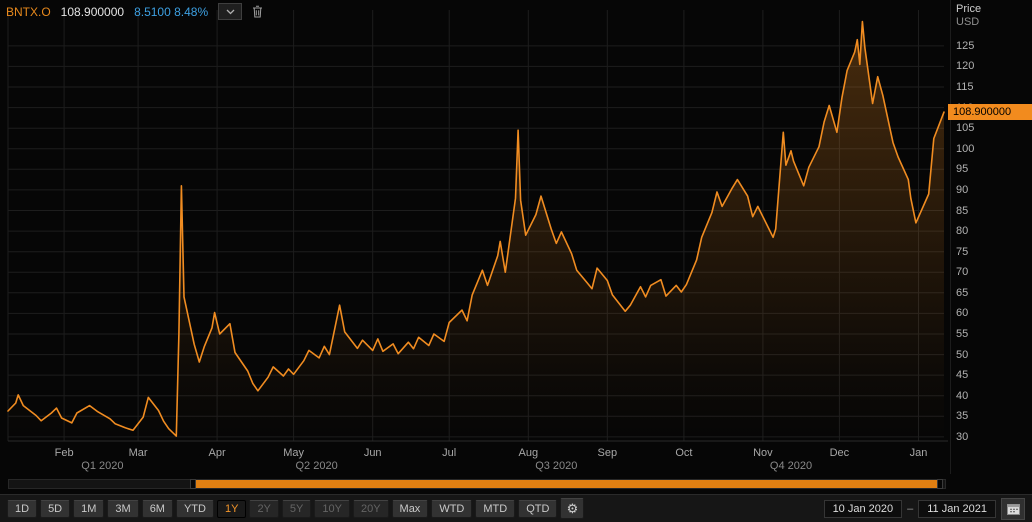 The width and height of the screenshot is (1032, 522). I want to click on y-axis-tick-label: 55, so click(962, 333).